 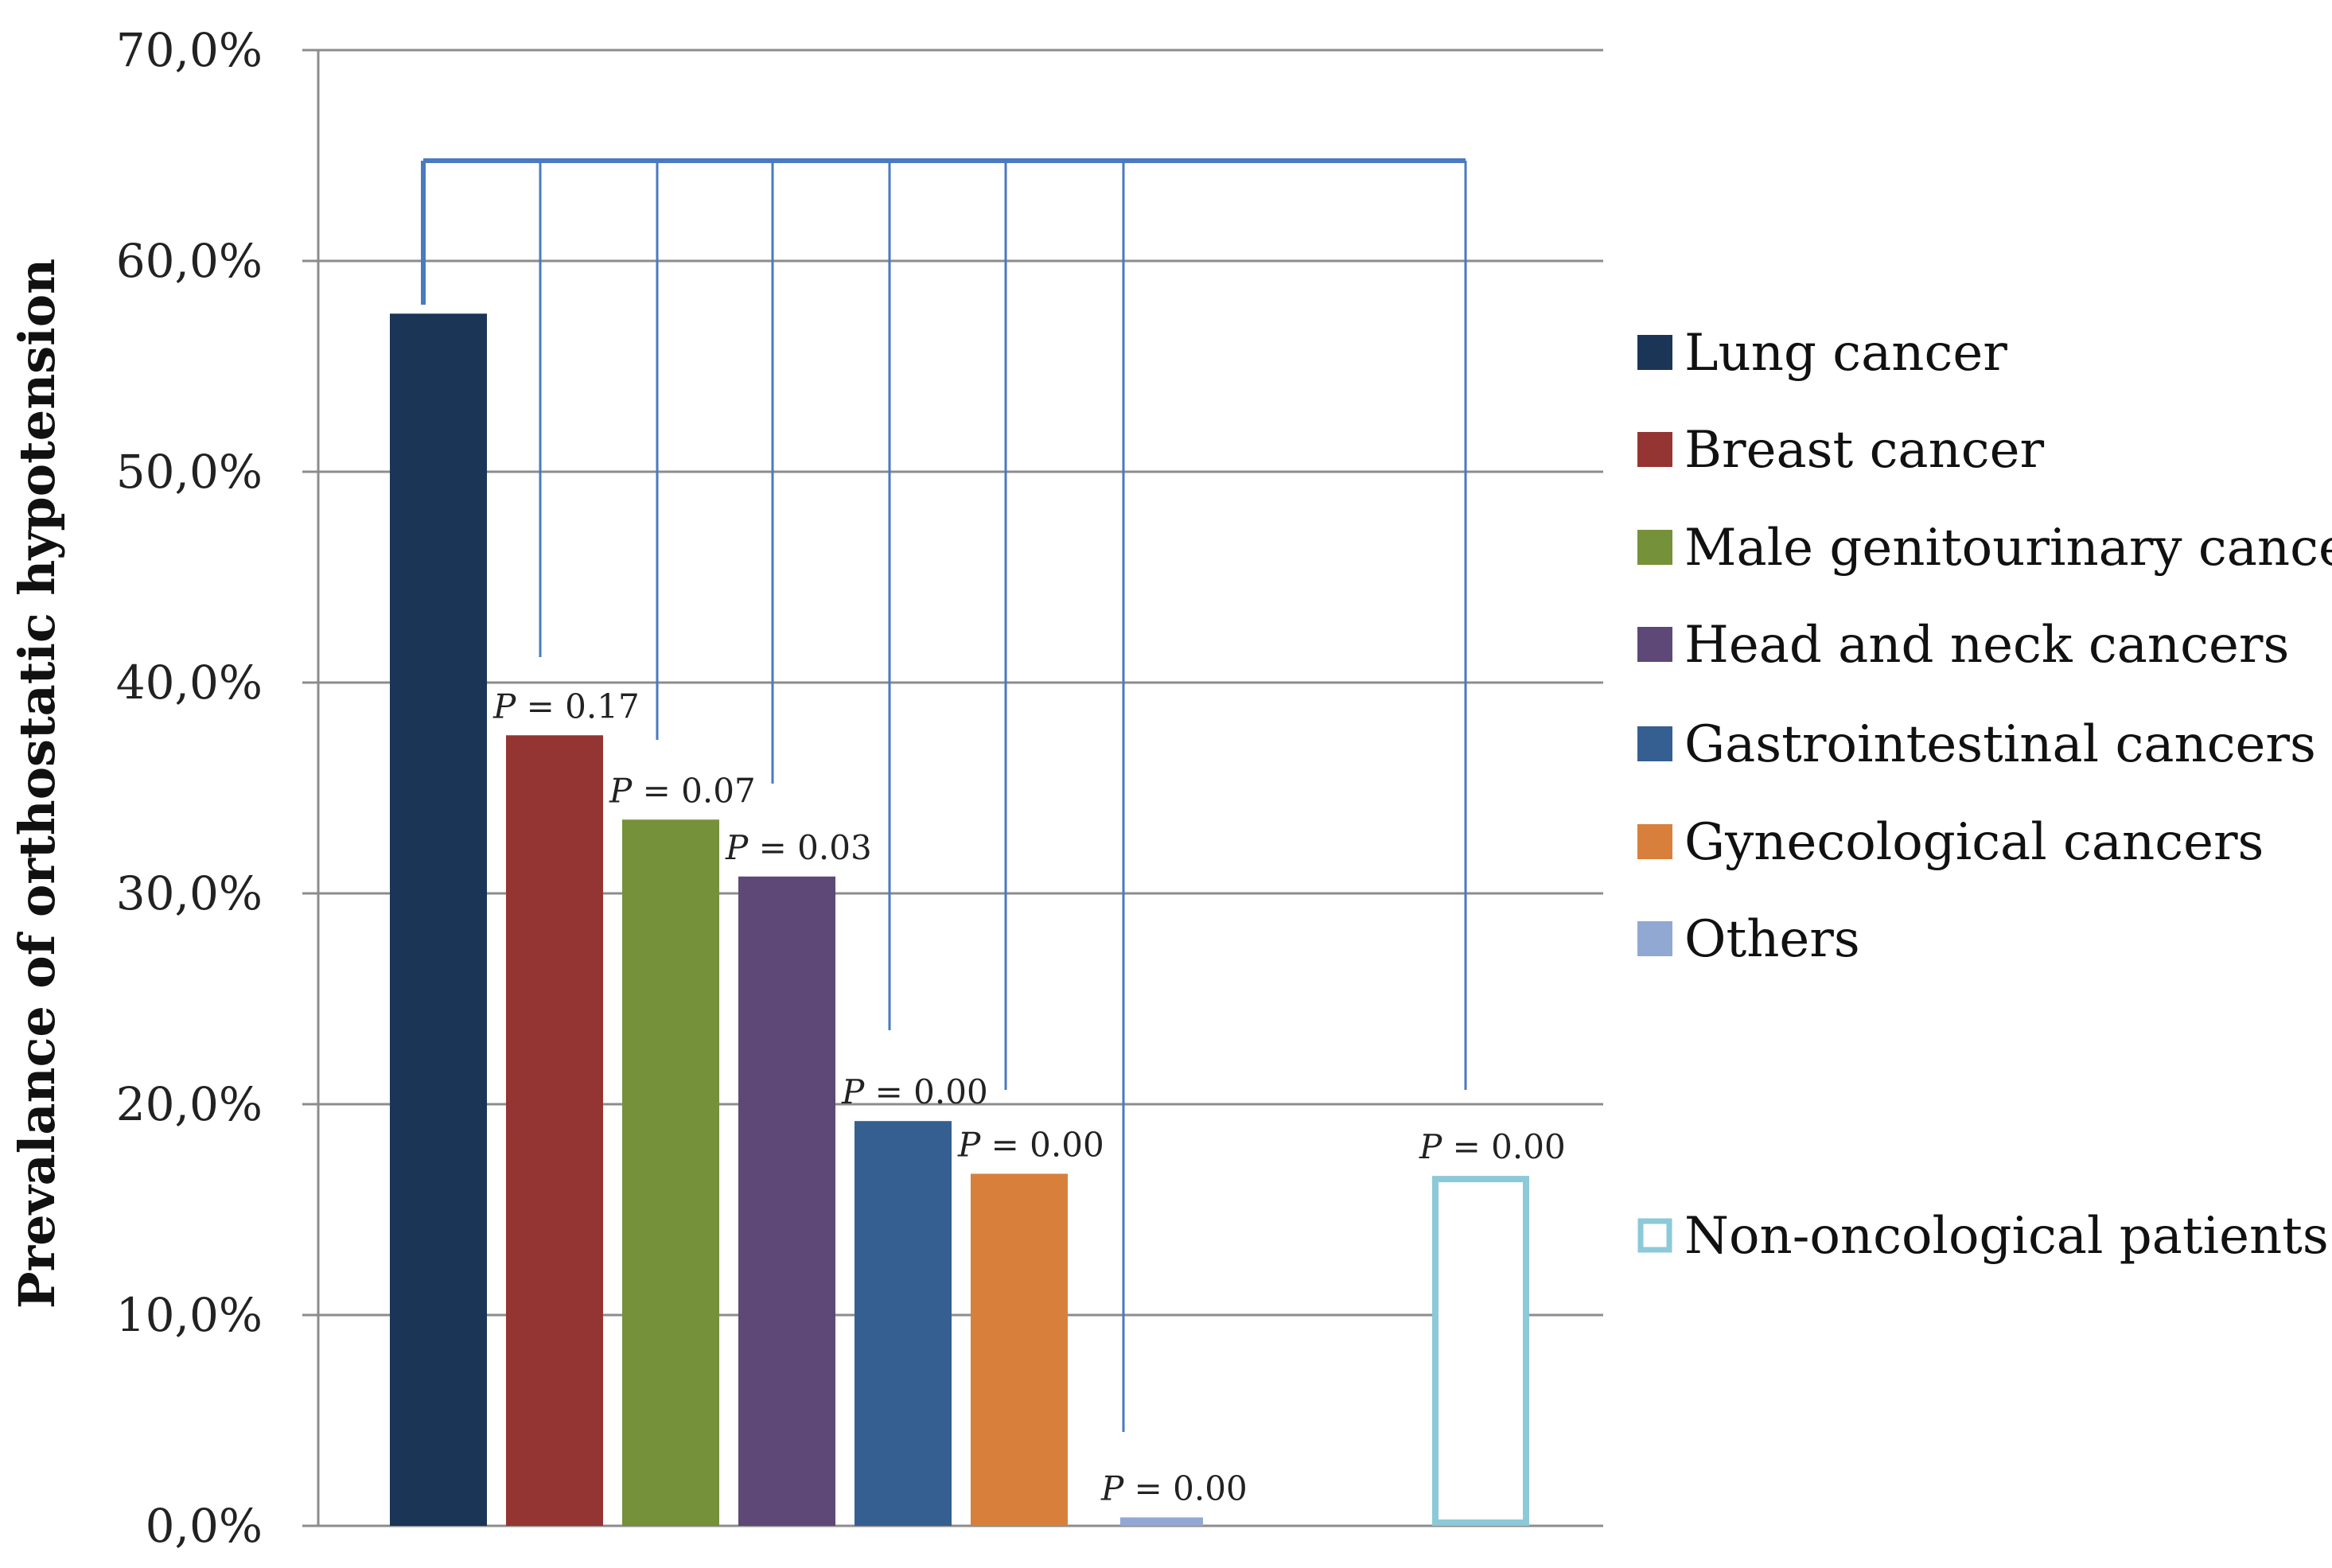 What do you see at coordinates (37, 784) in the screenshot?
I see `y-axis-label: Prevalance of orthostatic hypotension` at bounding box center [37, 784].